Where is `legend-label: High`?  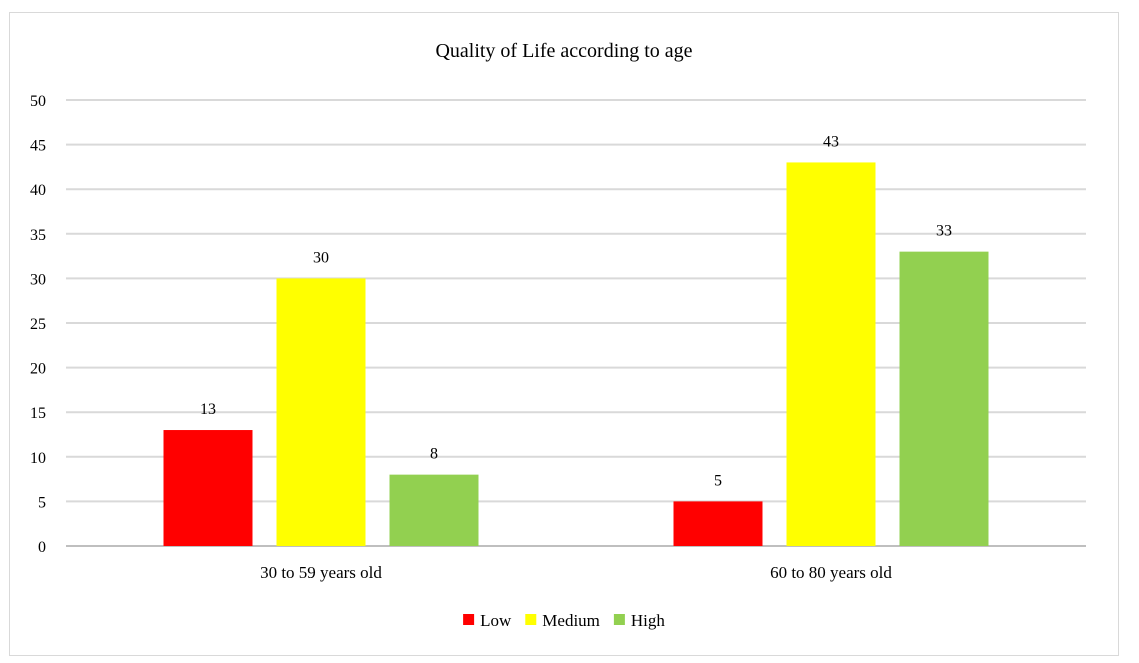 legend-label: High is located at coordinates (648, 620).